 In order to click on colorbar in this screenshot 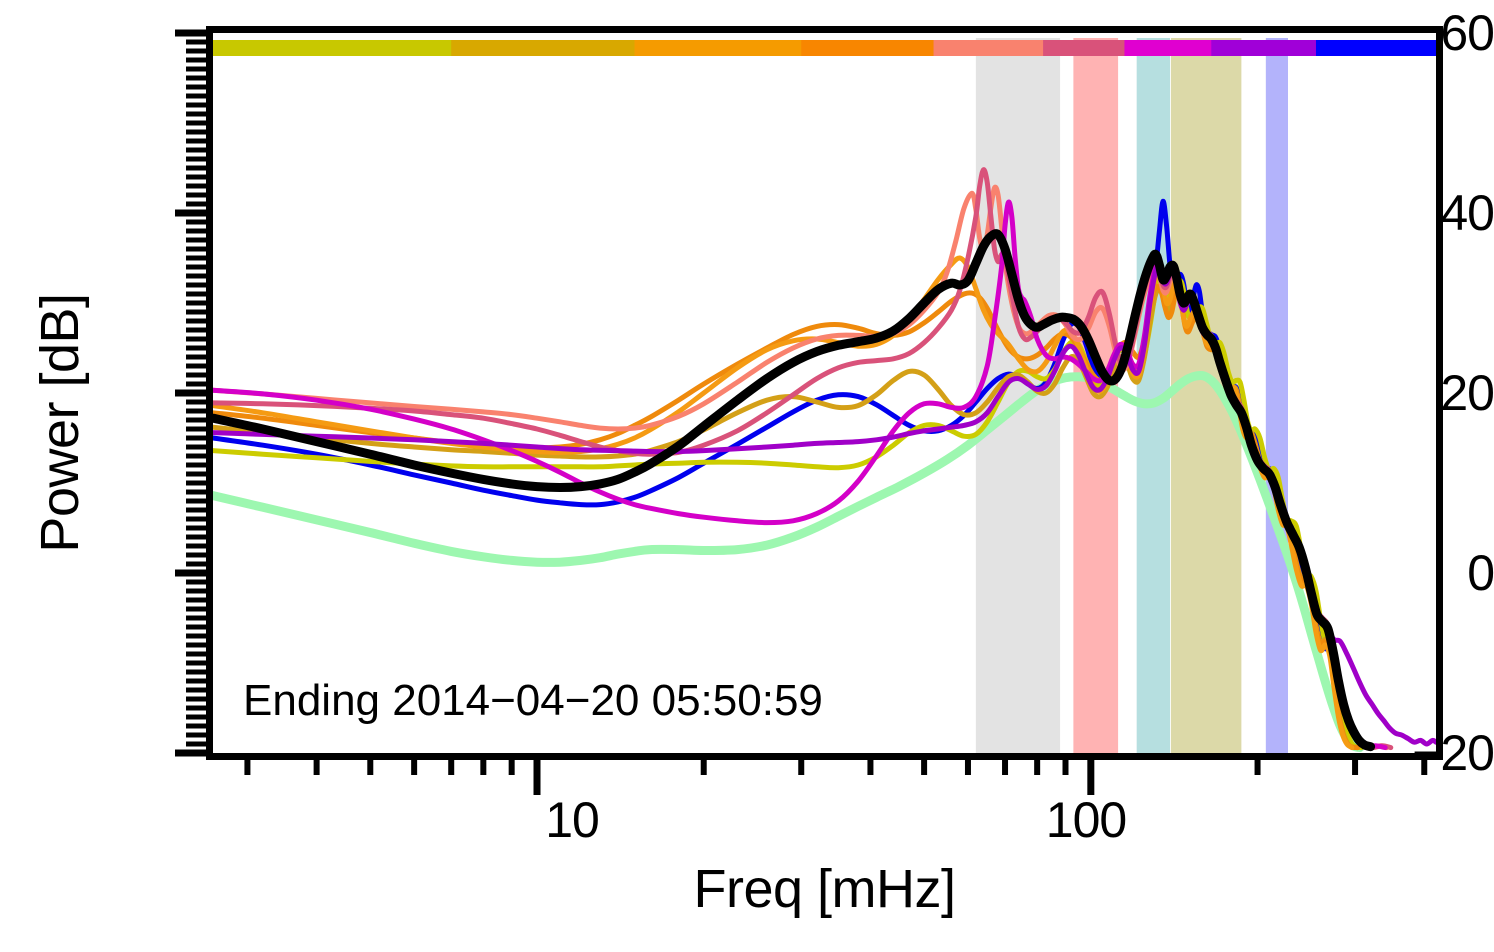, I will do `click(824, 48)`.